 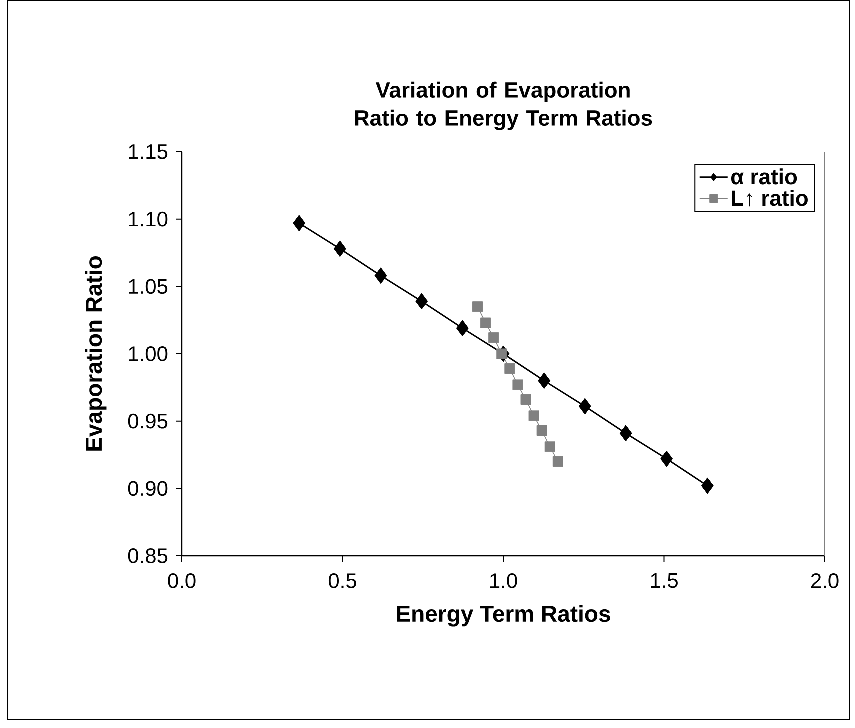 What do you see at coordinates (182, 581) in the screenshot?
I see `x-tick-label: 0.0` at bounding box center [182, 581].